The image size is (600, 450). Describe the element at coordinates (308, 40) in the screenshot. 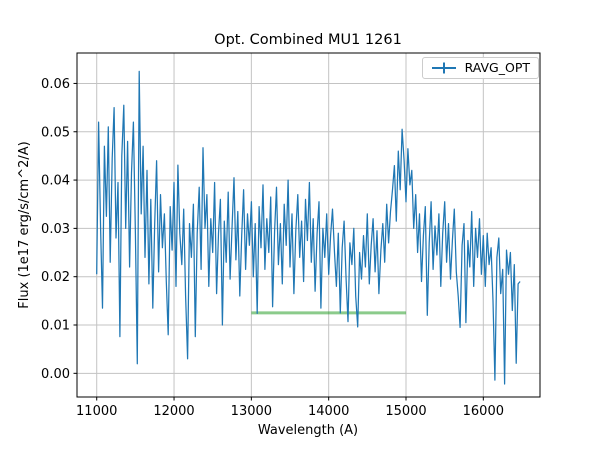

I see `chart-title: Opt. Combined MU1 1261` at that location.